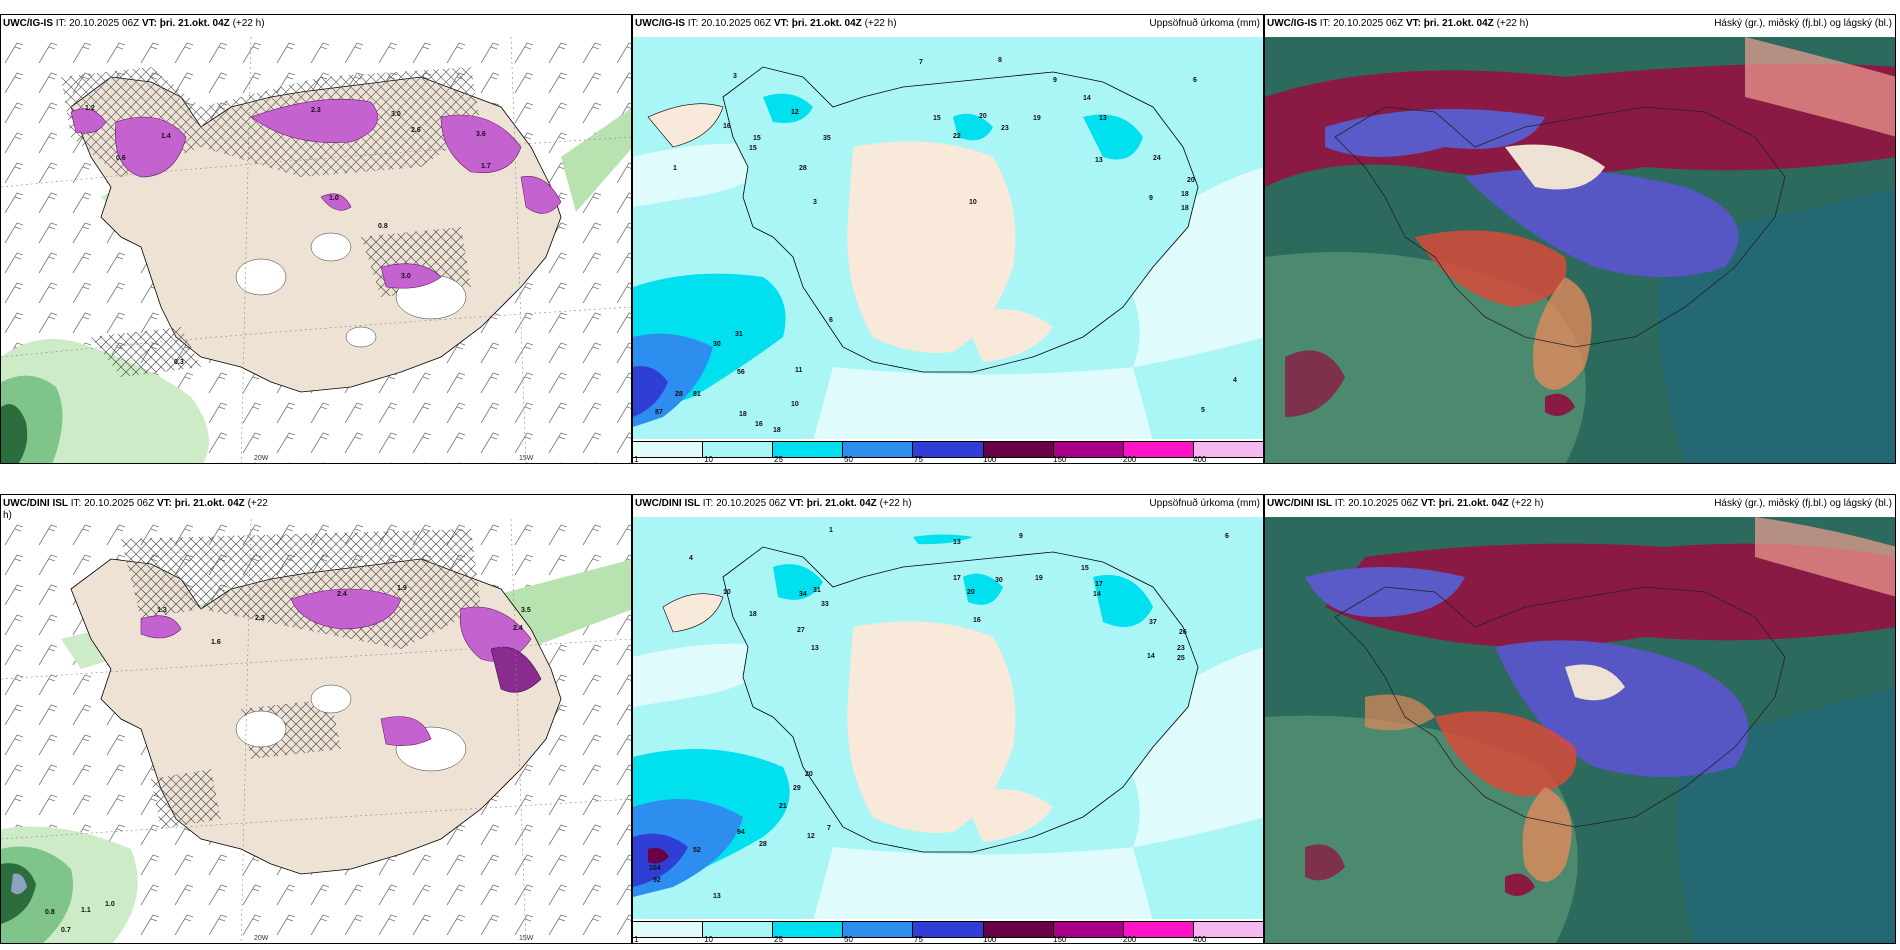  I want to click on snow-value: 3.5, so click(526, 610).